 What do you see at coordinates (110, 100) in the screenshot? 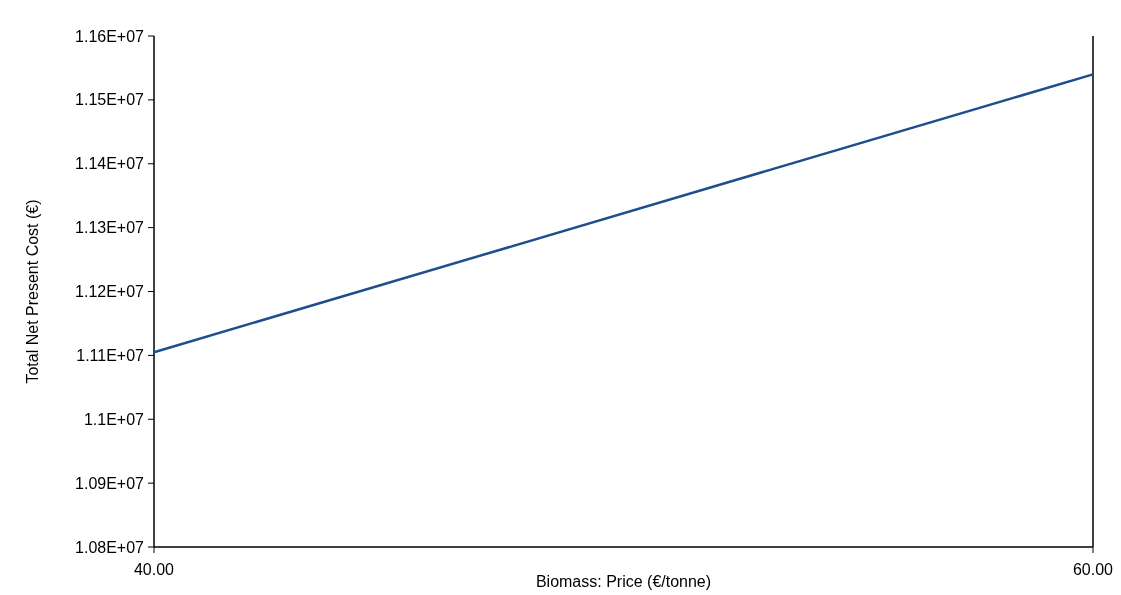
I see `y-tick-label: 1.15E+07` at bounding box center [110, 100].